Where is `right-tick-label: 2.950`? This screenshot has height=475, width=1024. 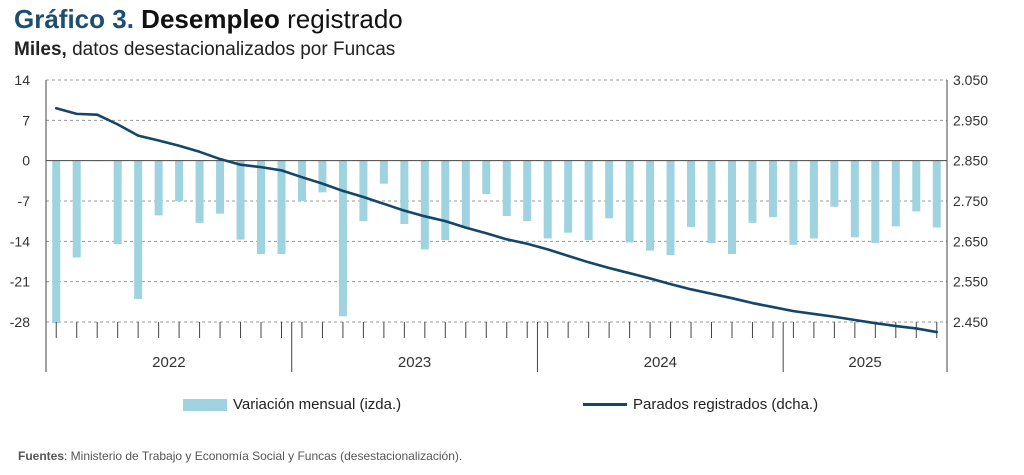 right-tick-label: 2.950 is located at coordinates (970, 120).